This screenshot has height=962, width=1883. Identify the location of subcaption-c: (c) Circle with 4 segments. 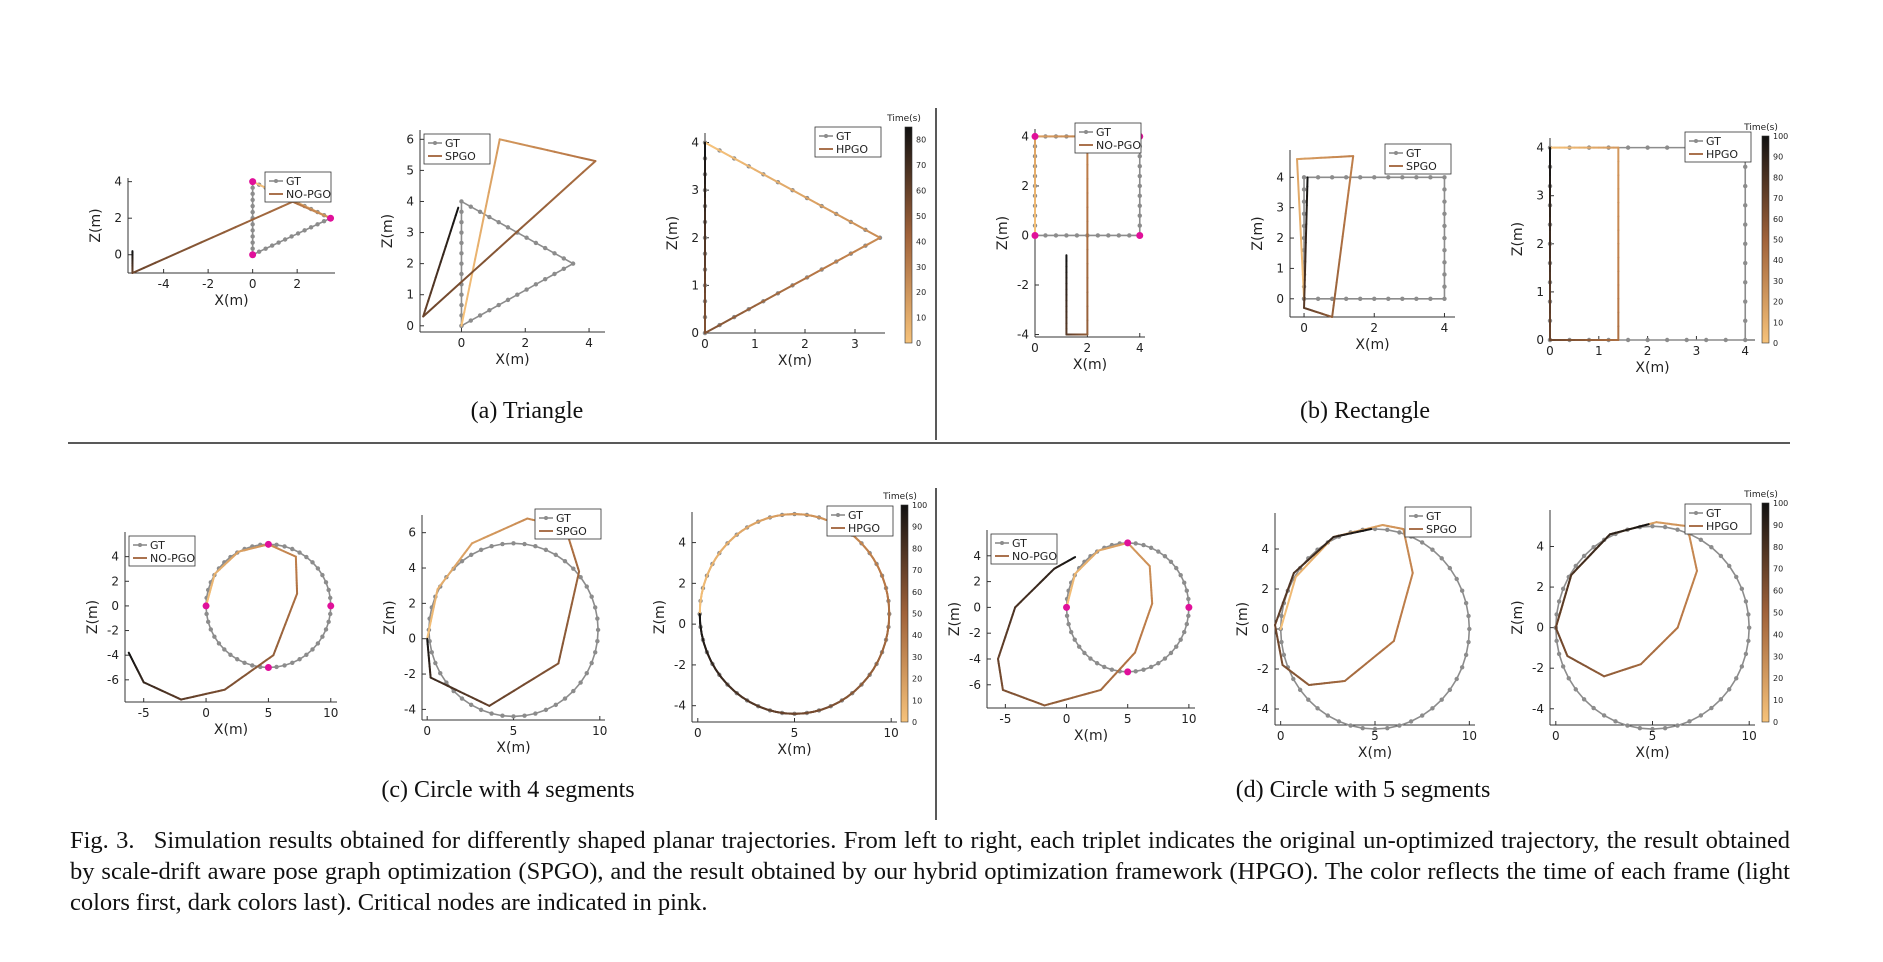
(507, 790).